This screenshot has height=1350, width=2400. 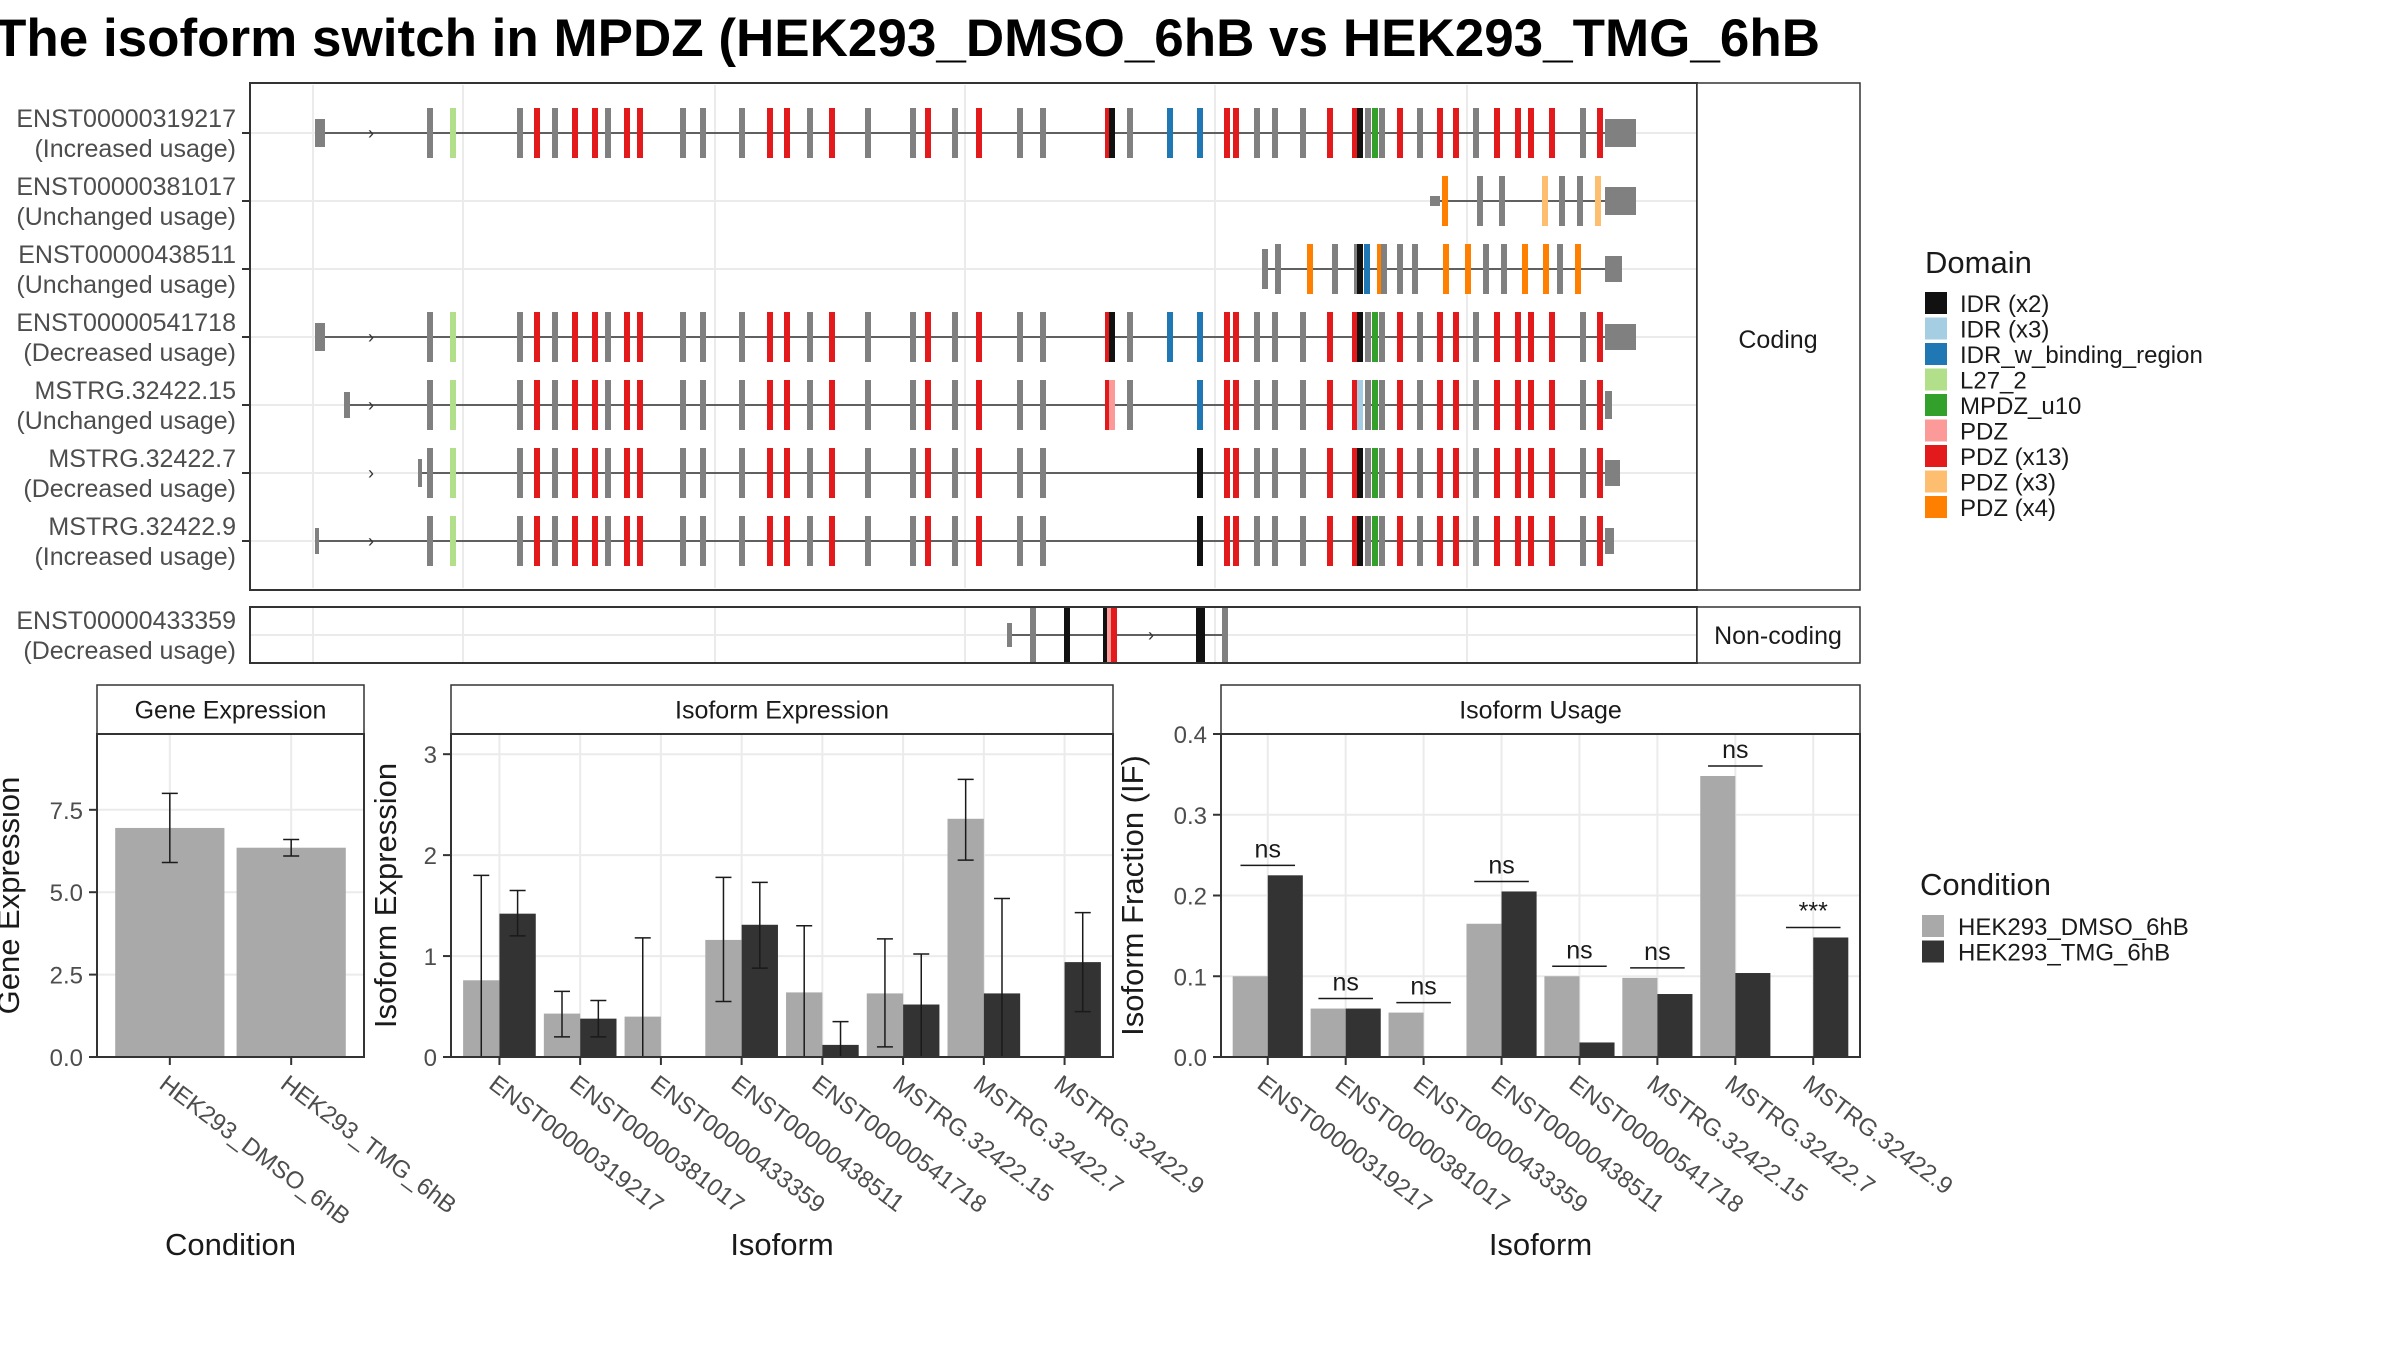 What do you see at coordinates (129, 353) in the screenshot?
I see `usage-label: (Decreased usage)` at bounding box center [129, 353].